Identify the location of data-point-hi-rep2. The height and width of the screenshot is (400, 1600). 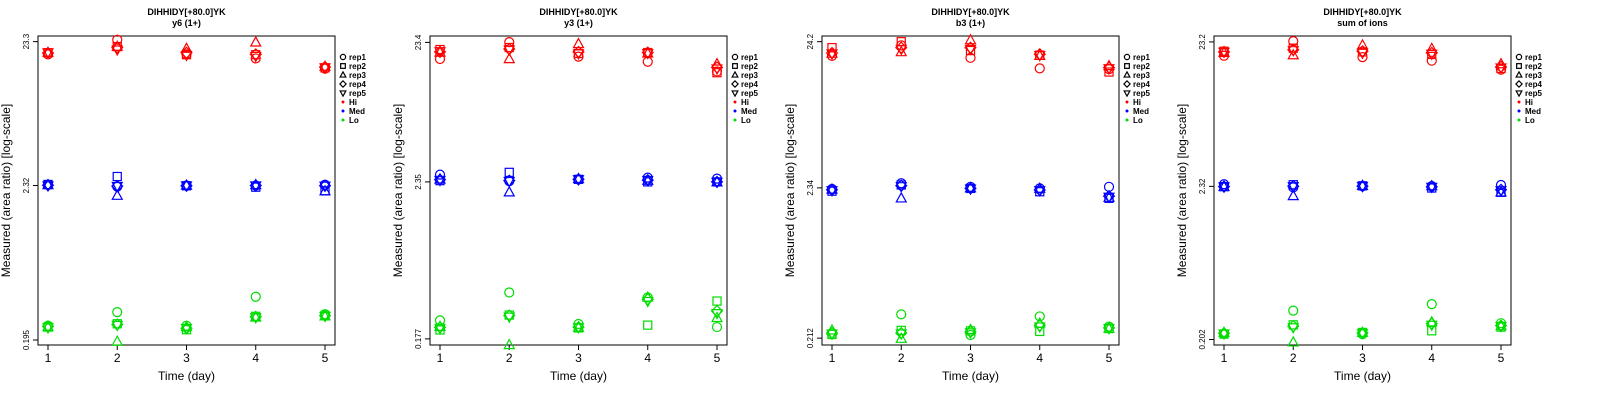
(1109, 72).